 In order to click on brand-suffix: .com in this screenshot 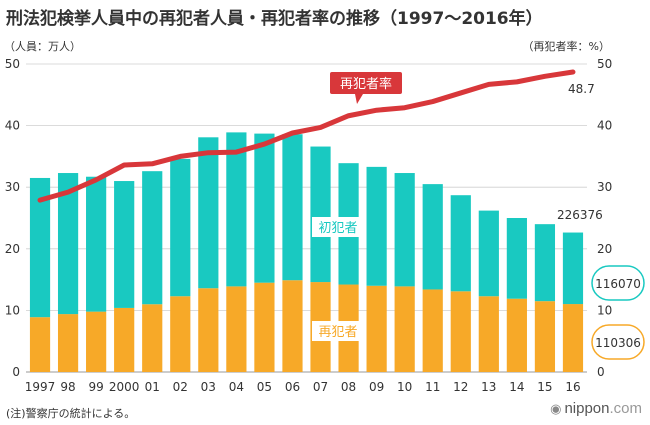, I will do `click(625, 408)`.